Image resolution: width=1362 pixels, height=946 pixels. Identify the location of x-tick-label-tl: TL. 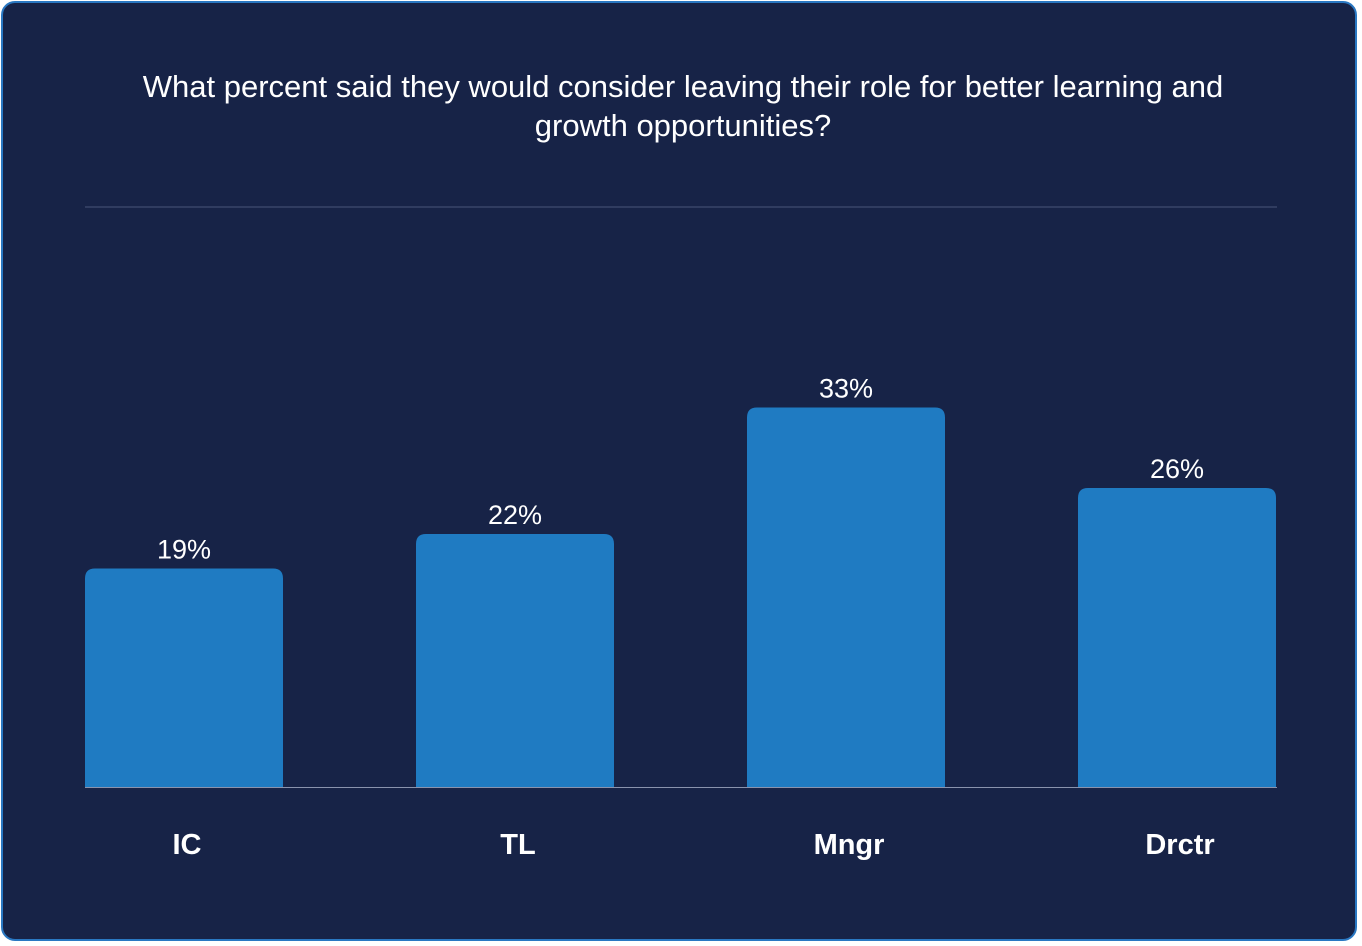
(517, 845).